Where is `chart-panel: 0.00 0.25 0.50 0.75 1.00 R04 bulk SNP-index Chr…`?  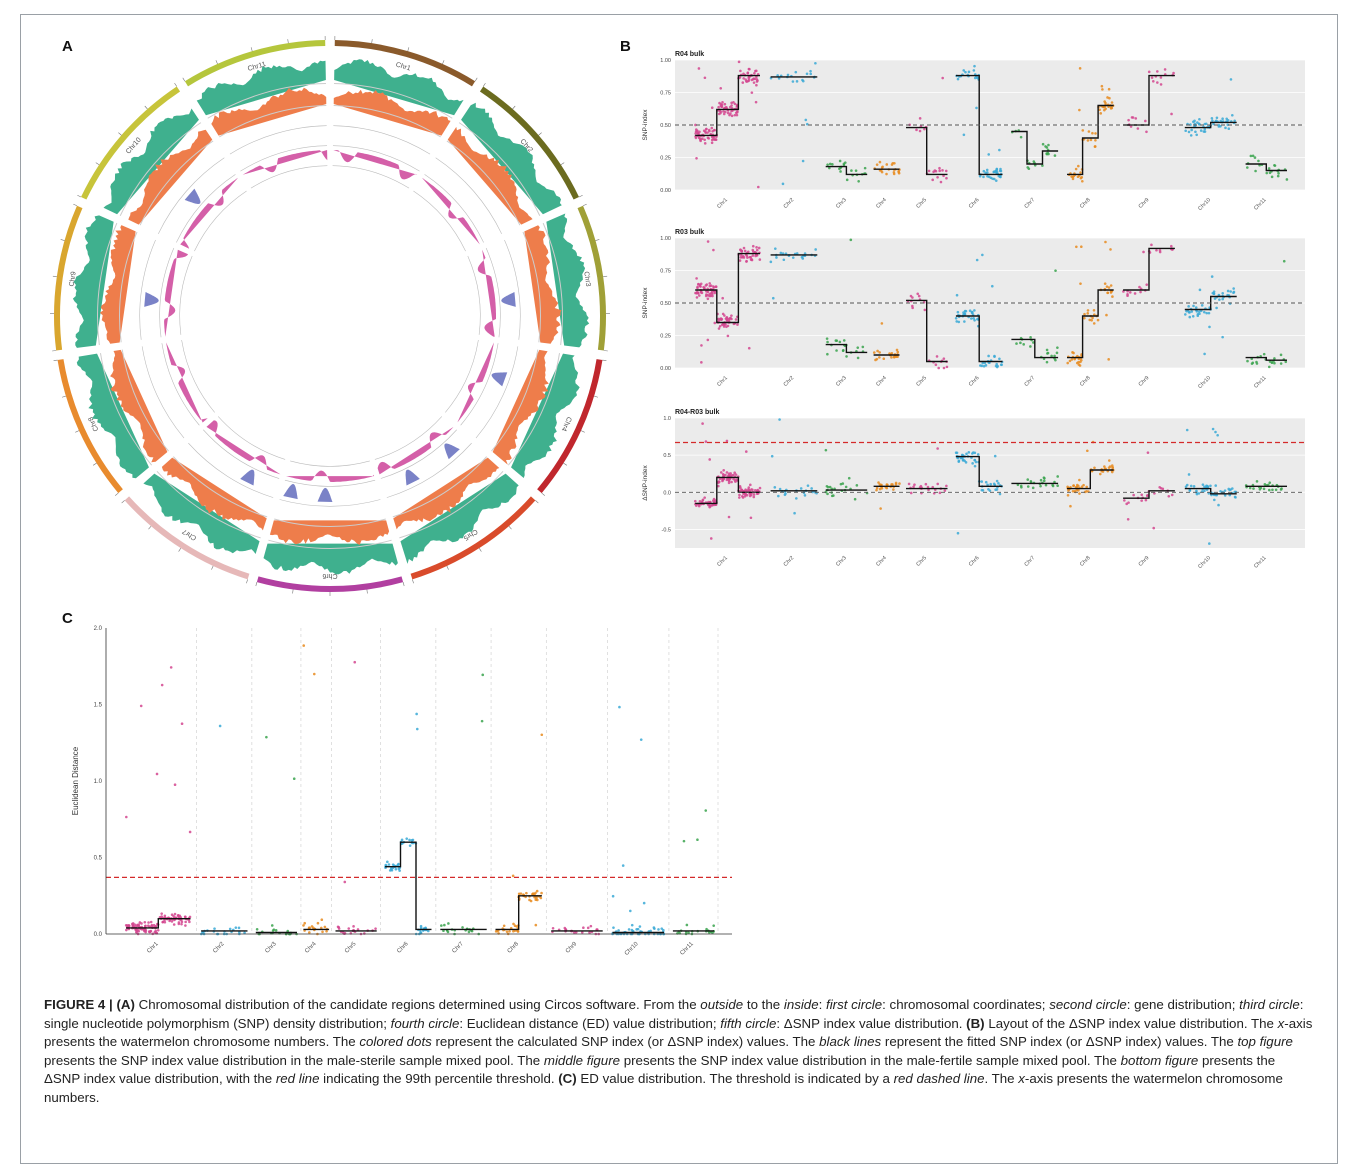
chart-panel: 0.00 0.25 0.50 0.75 1.00 R04 bulk SNP-index Chr… is located at coordinates (973, 131).